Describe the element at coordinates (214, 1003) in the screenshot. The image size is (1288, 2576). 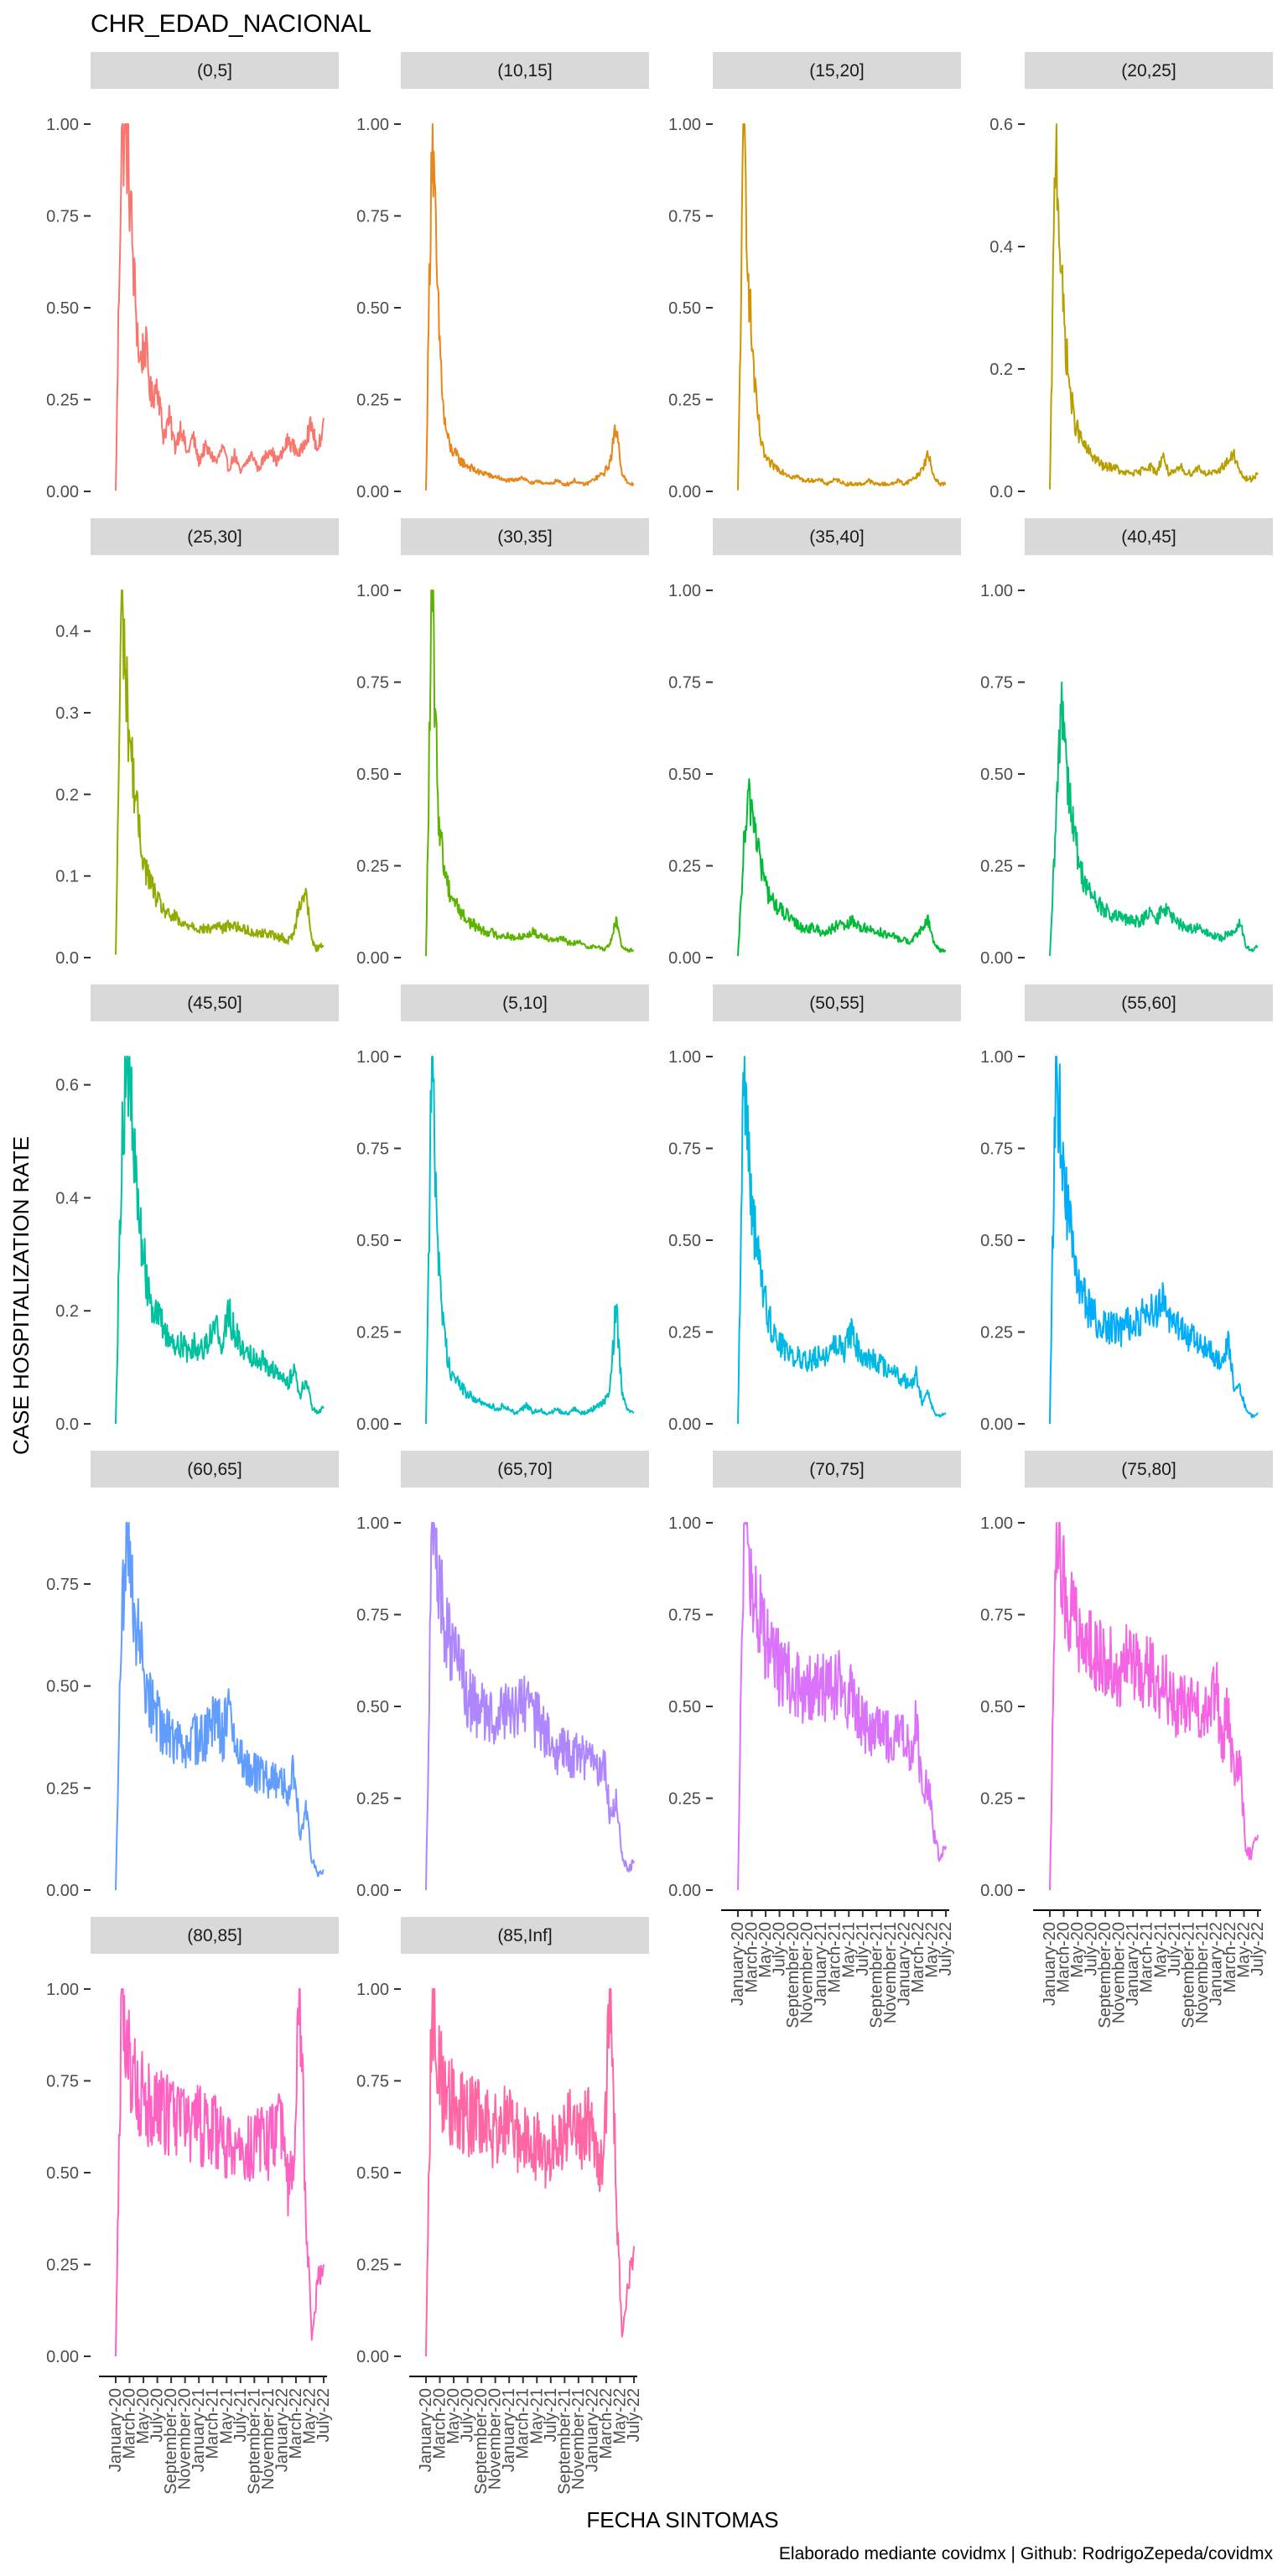
I see `facet-label: (45,50]` at that location.